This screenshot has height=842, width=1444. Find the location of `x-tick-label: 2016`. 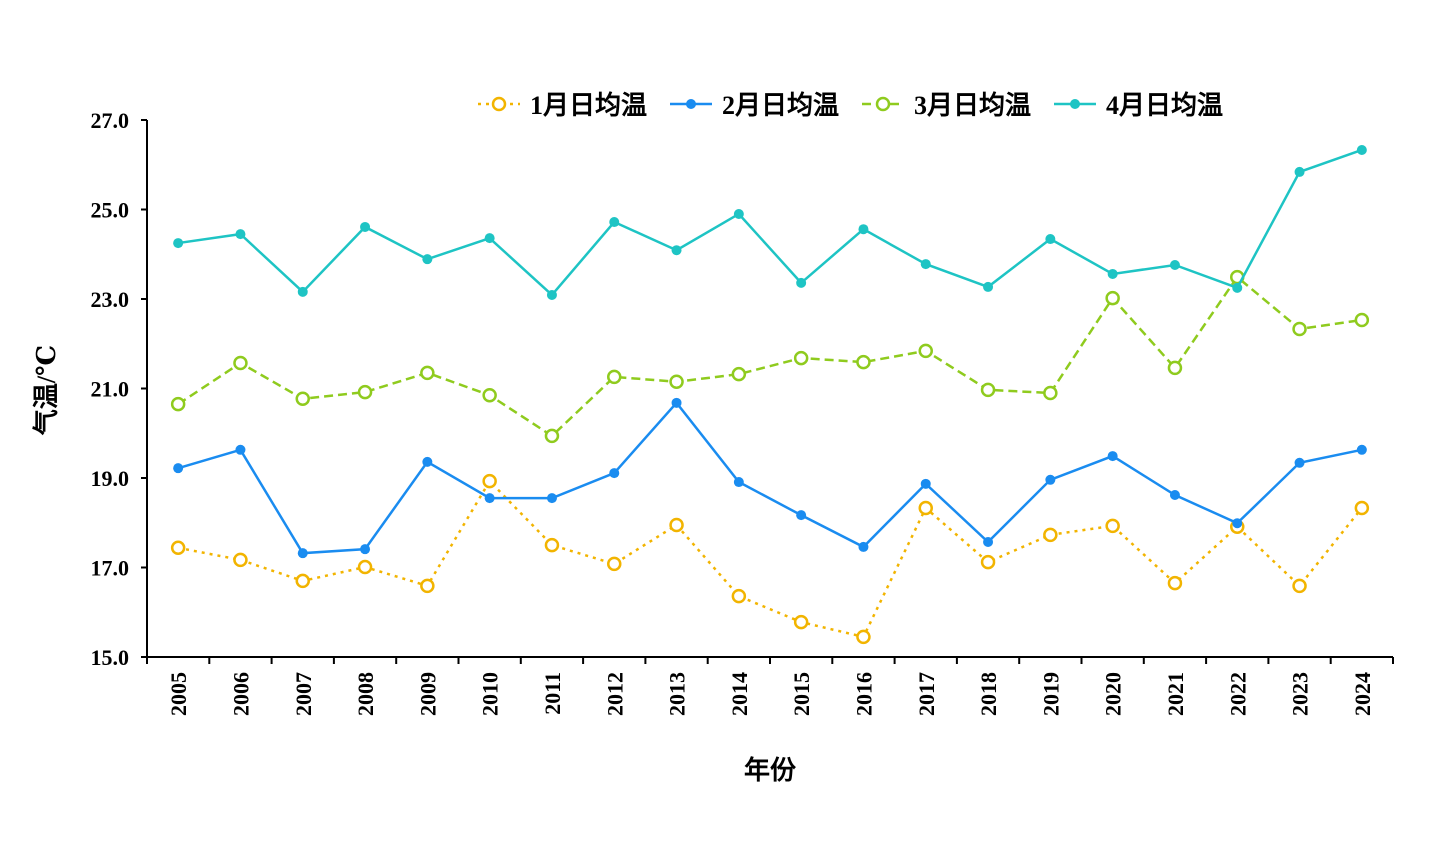

x-tick-label: 2016 is located at coordinates (863, 694).